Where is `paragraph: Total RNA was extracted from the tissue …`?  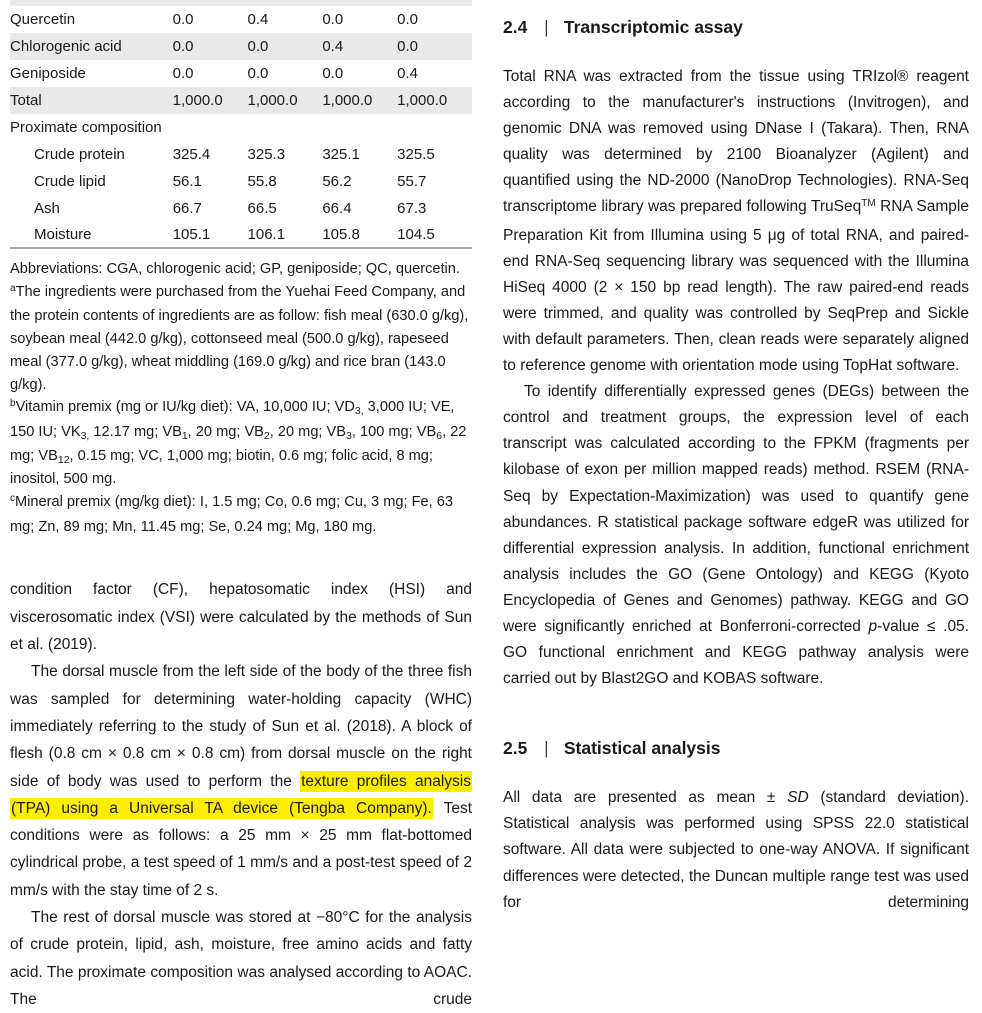
paragraph: Total RNA was extracted from the tissue … is located at coordinates (736, 221).